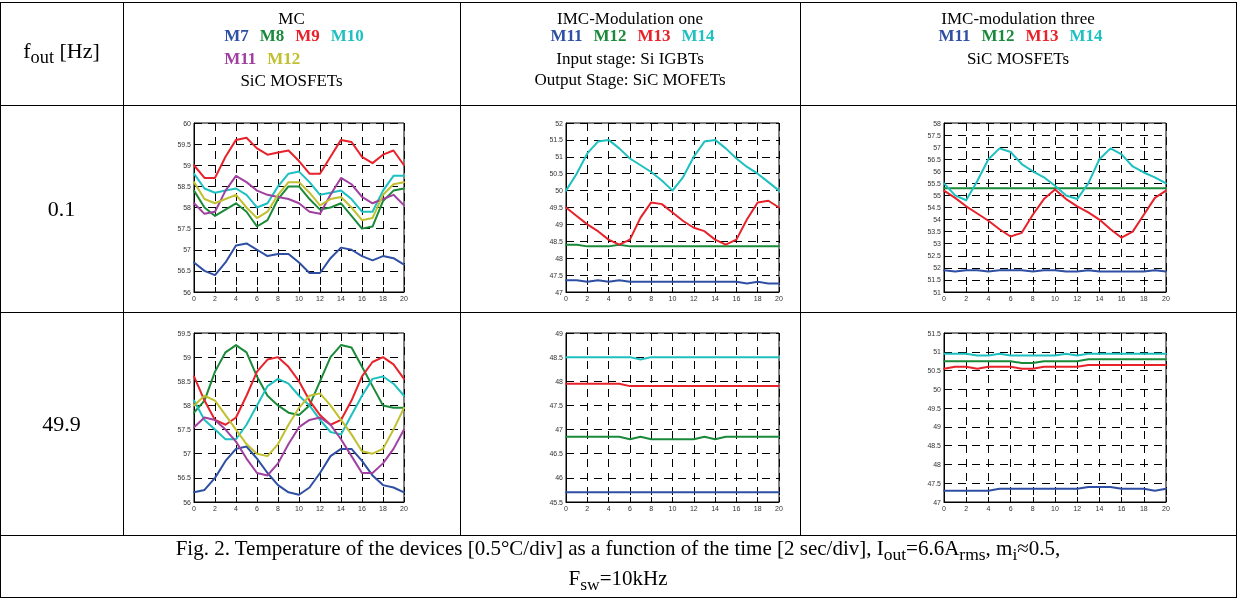 This screenshot has height=599, width=1240. What do you see at coordinates (630, 69) in the screenshot?
I see `chart-subtitle: Input stage: Si IGBTs Output Stage: SiC MOFETs` at bounding box center [630, 69].